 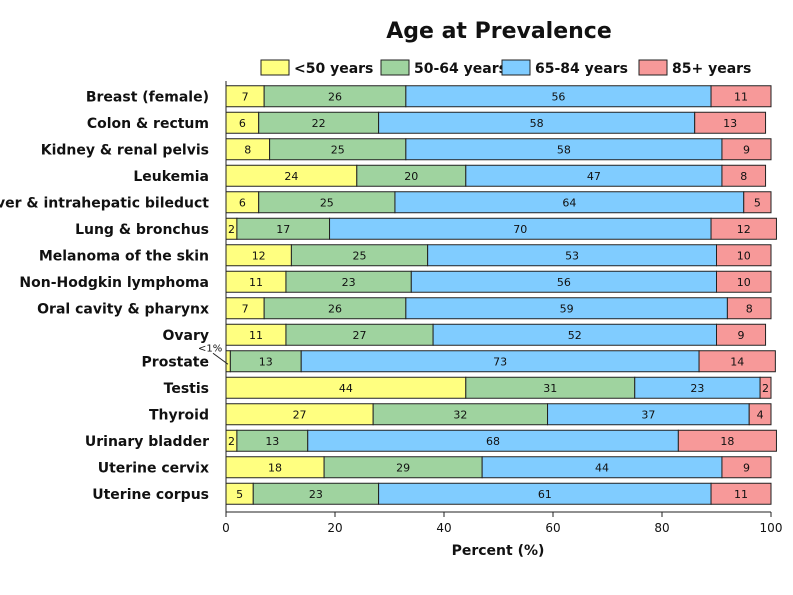 I want to click on bar-value-label: 32, so click(x=460, y=414).